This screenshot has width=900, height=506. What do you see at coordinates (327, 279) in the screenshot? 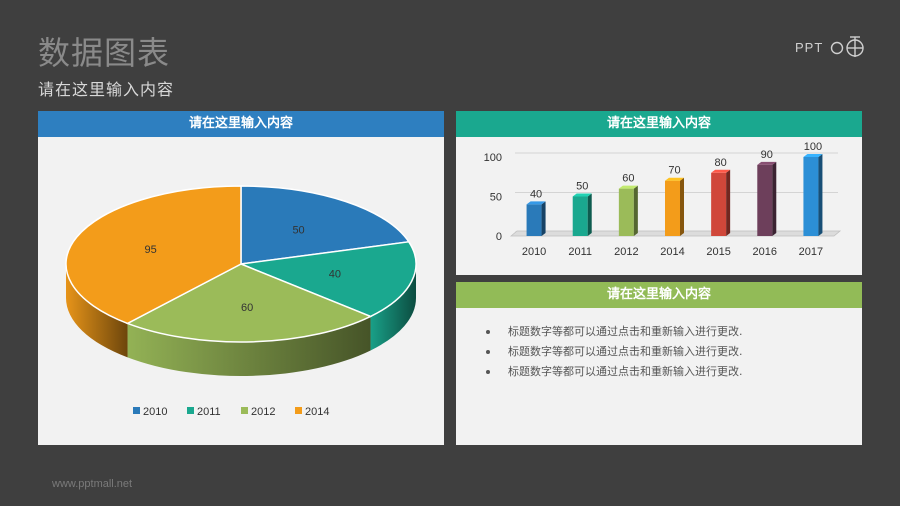
I see `pie-slice-2011` at bounding box center [327, 279].